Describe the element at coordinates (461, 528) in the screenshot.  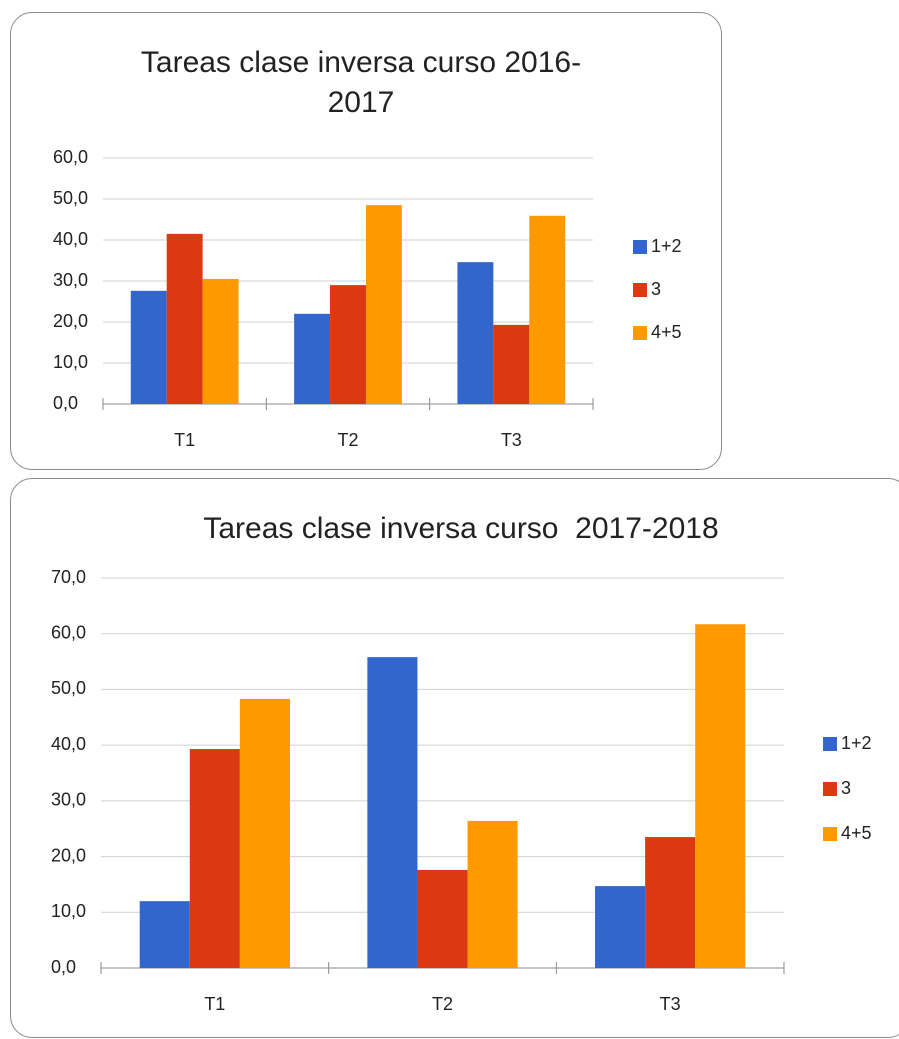
I see `chart-title: Tareas clase inversa curso 2017-2018` at that location.